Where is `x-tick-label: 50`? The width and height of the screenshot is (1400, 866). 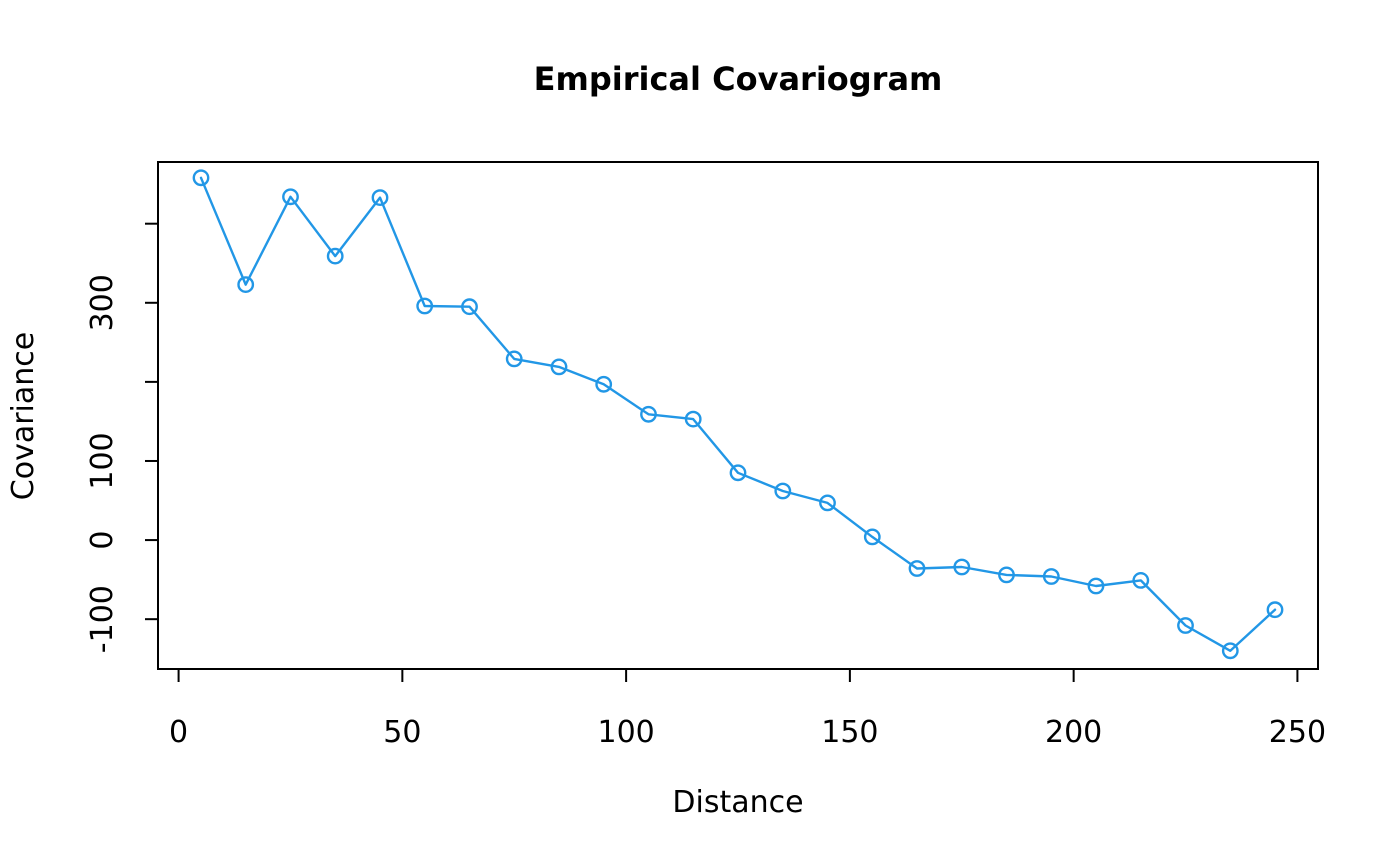 x-tick-label: 50 is located at coordinates (402, 732).